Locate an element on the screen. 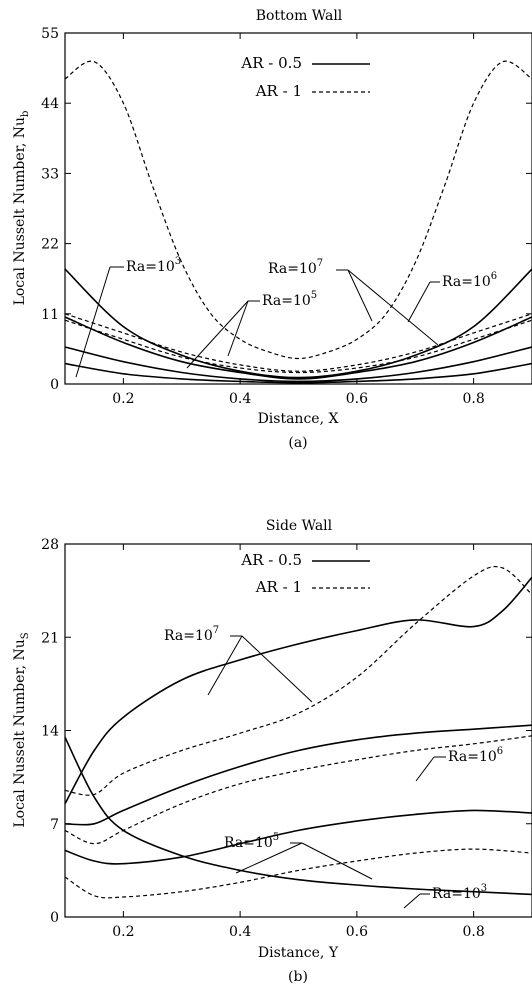  chart-title: Side Wall is located at coordinates (299, 526).